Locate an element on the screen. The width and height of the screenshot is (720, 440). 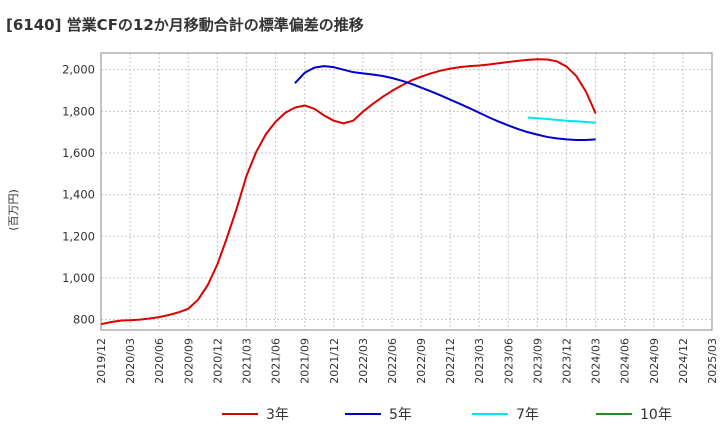
y-tick-label: 1,000 is located at coordinates (78, 278).